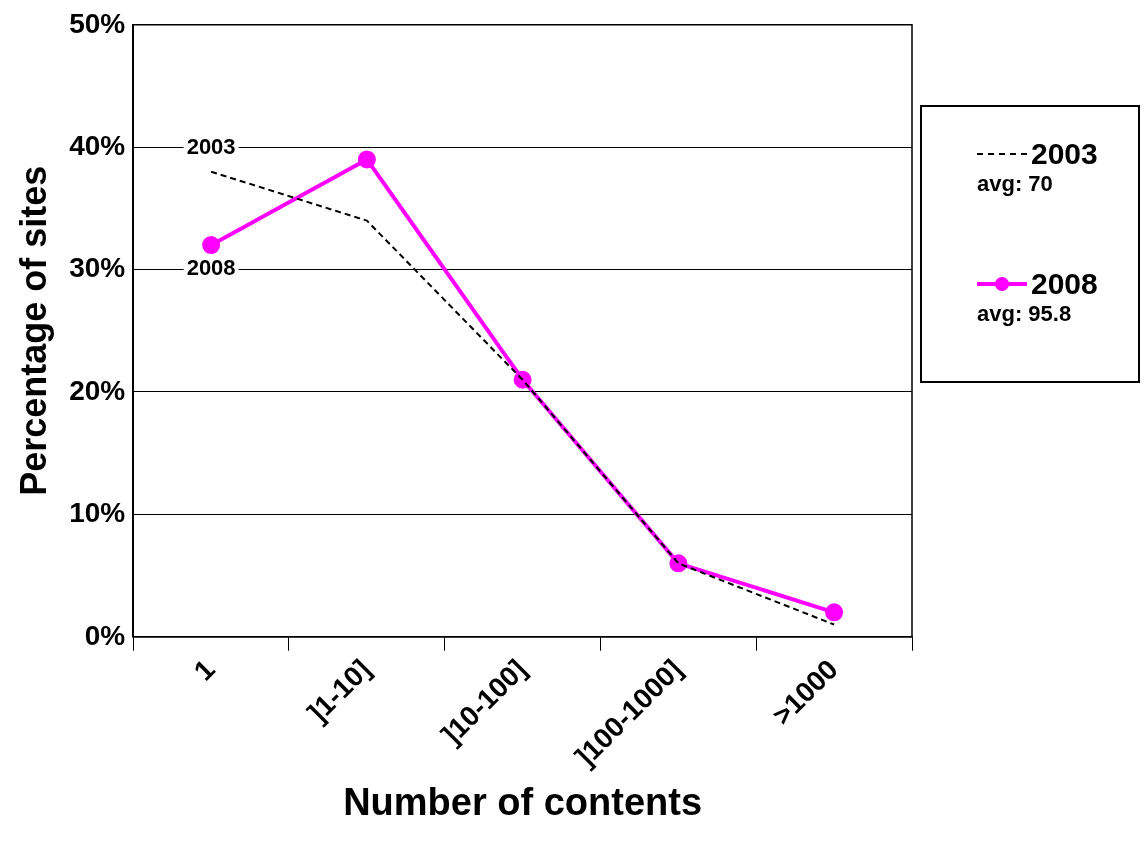 The height and width of the screenshot is (841, 1147). I want to click on text: 2003, so click(211, 146).